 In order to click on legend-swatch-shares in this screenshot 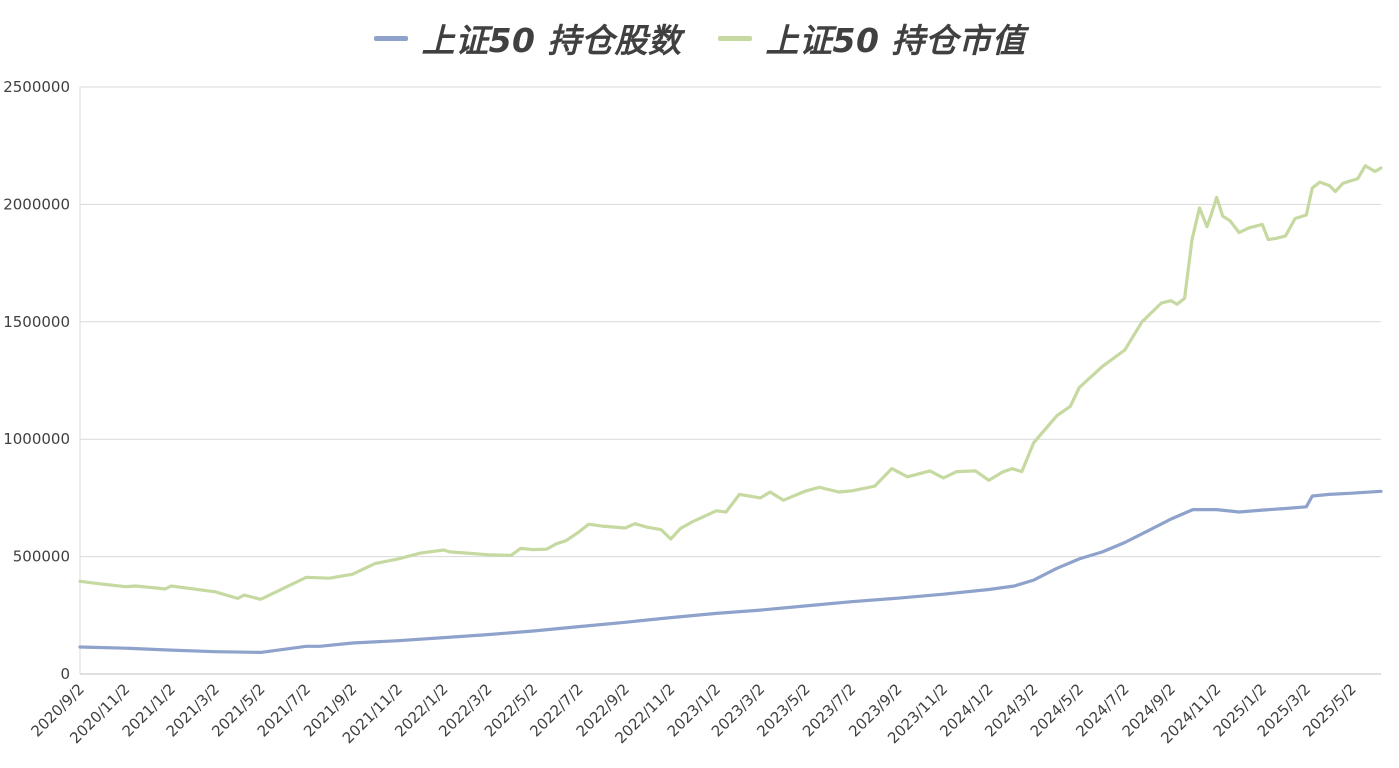, I will do `click(390, 38)`.